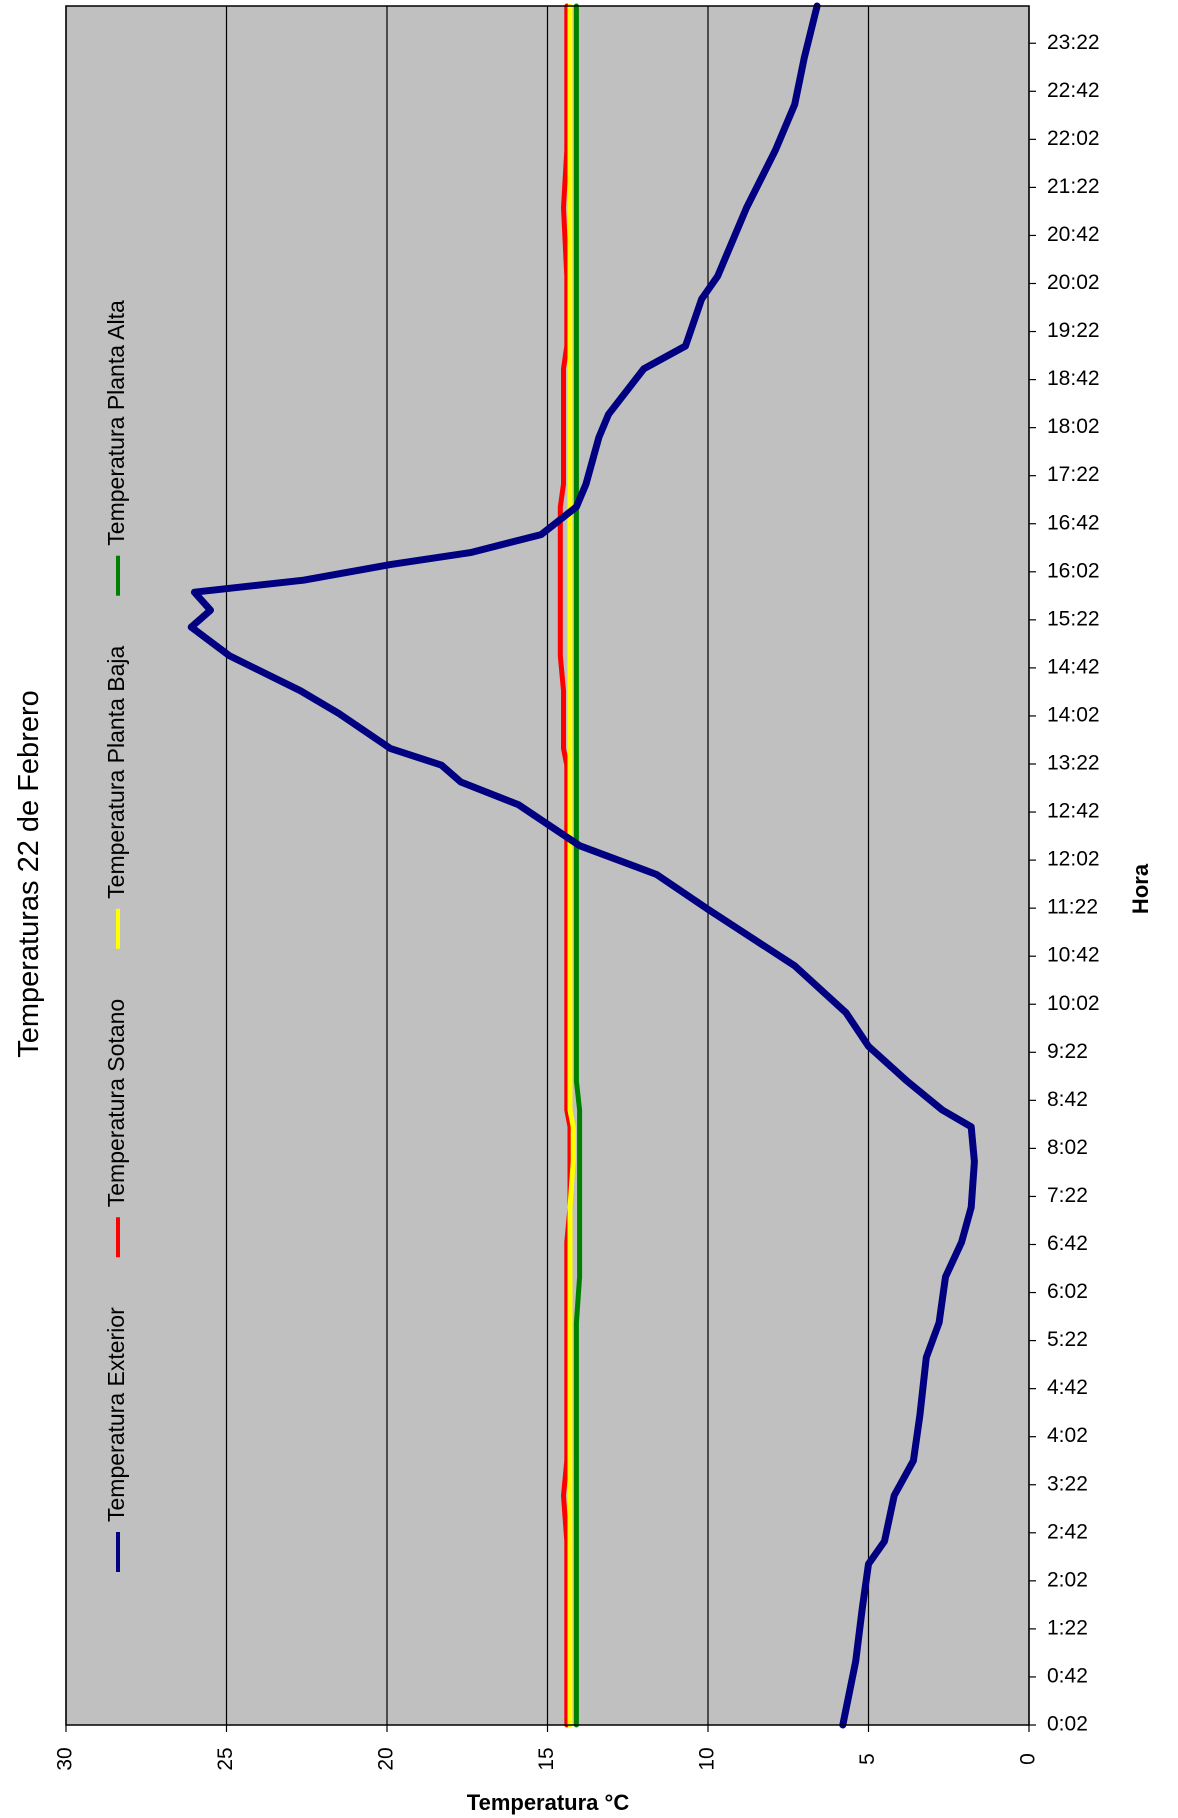 This screenshot has width=1178, height=1818. Describe the element at coordinates (546, 1758) in the screenshot. I see `y-tick-label: 15` at that location.